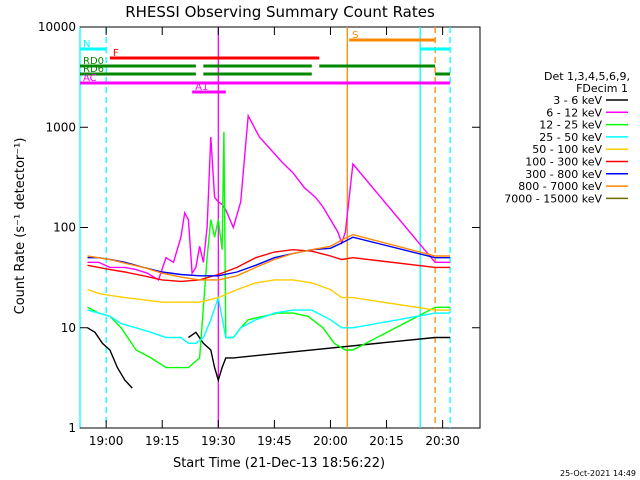 This screenshot has height=480, width=640. What do you see at coordinates (68, 328) in the screenshot?
I see `y-tick-label-1: 10` at bounding box center [68, 328].